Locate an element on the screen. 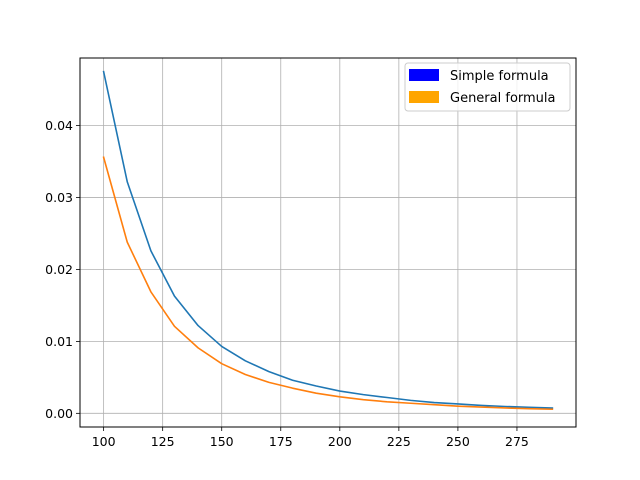 The width and height of the screenshot is (640, 480). legend-swatch-simple-formula is located at coordinates (424, 75).